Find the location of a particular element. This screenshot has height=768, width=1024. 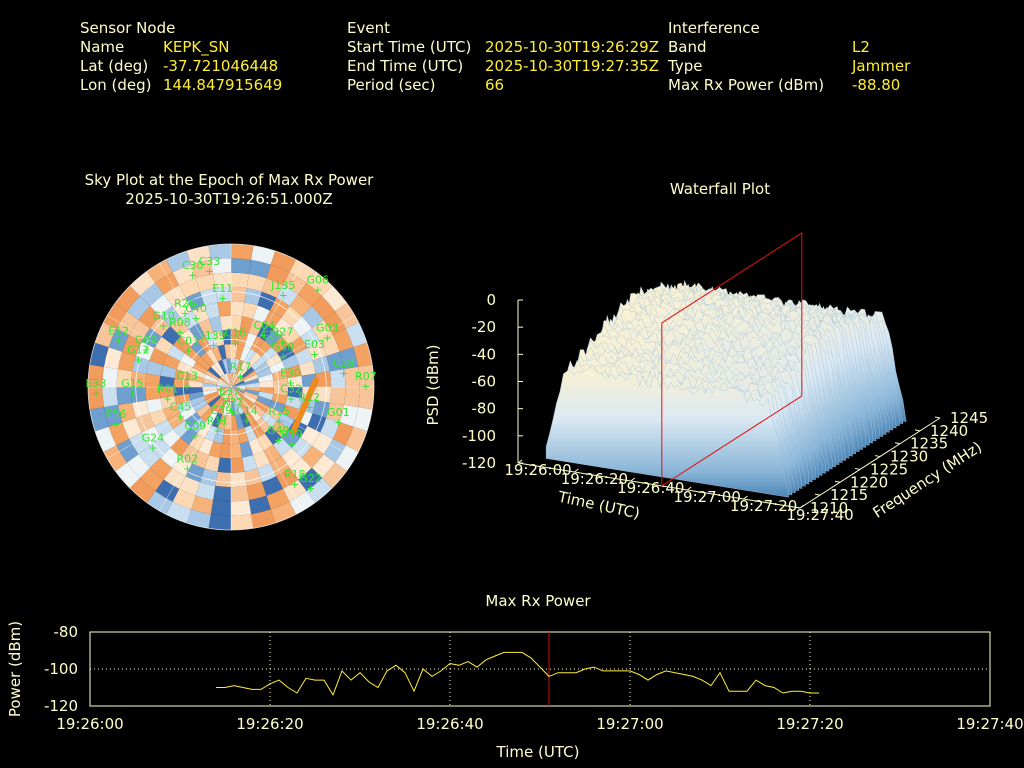

skyplot-satellite-label: R18 is located at coordinates (295, 474).